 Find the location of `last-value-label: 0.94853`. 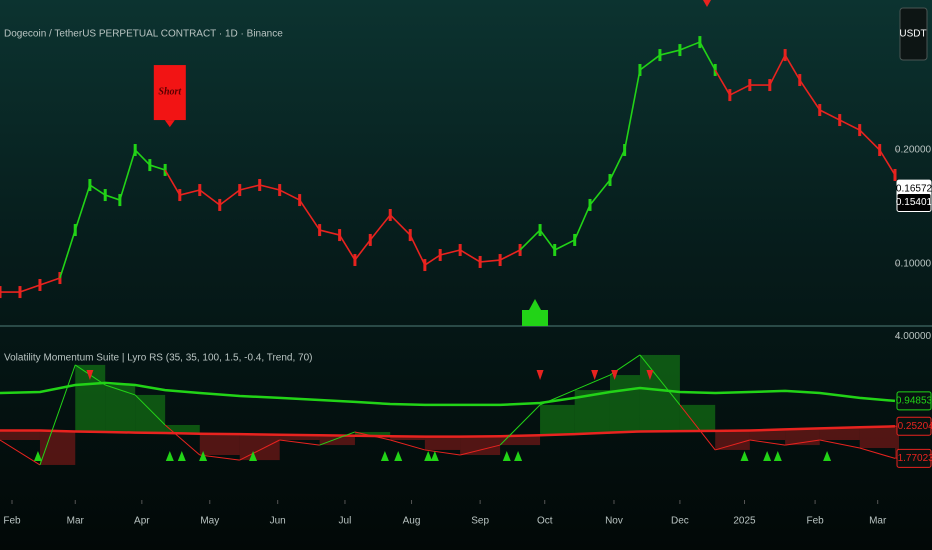

last-value-label: 0.94853 is located at coordinates (914, 401).